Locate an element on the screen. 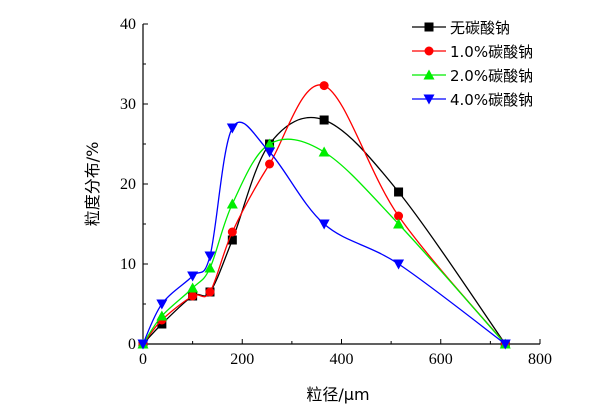 Image resolution: width=611 pixels, height=409 pixels. legend-item: 2.0%碳酸钠 is located at coordinates (472, 76).